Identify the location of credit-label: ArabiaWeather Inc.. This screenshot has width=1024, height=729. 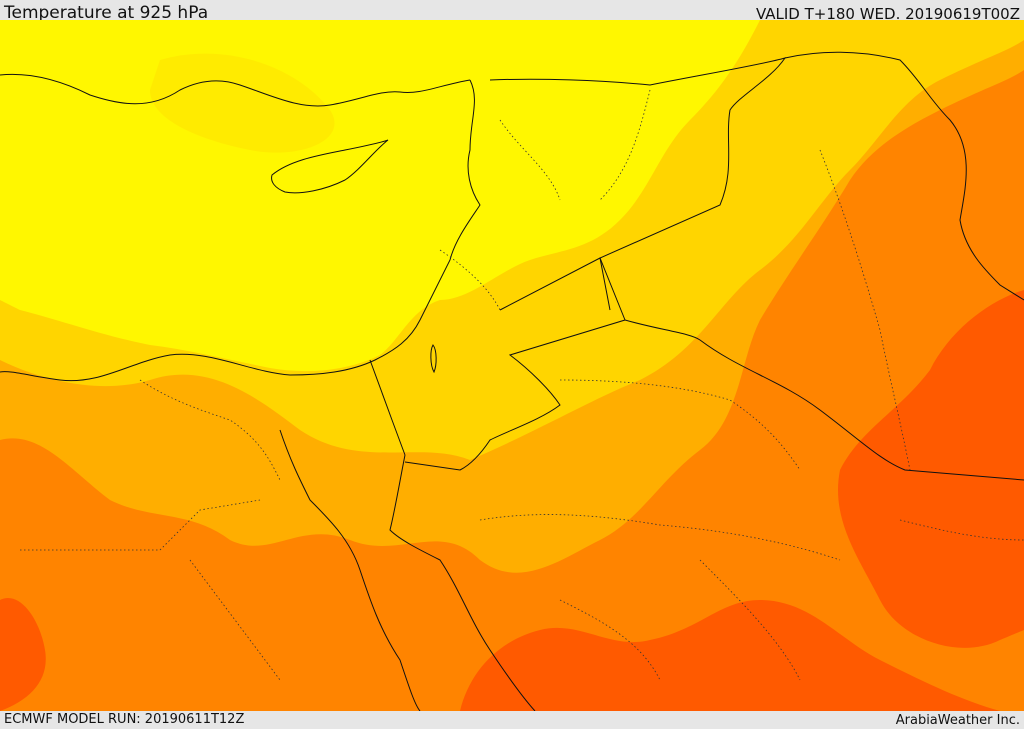
(957, 720).